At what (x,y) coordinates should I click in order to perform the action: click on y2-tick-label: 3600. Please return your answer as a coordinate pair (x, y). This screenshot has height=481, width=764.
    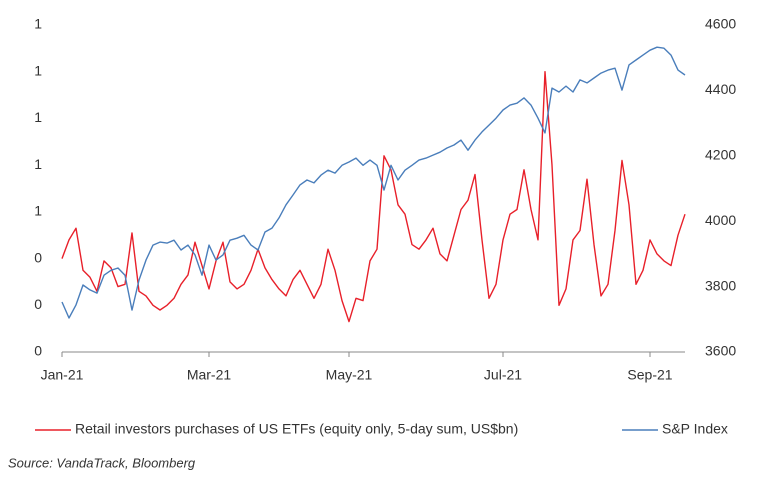
    Looking at the image, I should click on (720, 351).